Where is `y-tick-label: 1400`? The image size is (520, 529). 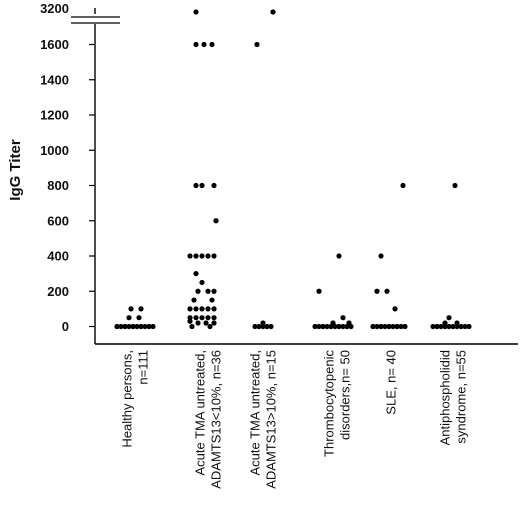
y-tick-label: 1400 is located at coordinates (54, 79).